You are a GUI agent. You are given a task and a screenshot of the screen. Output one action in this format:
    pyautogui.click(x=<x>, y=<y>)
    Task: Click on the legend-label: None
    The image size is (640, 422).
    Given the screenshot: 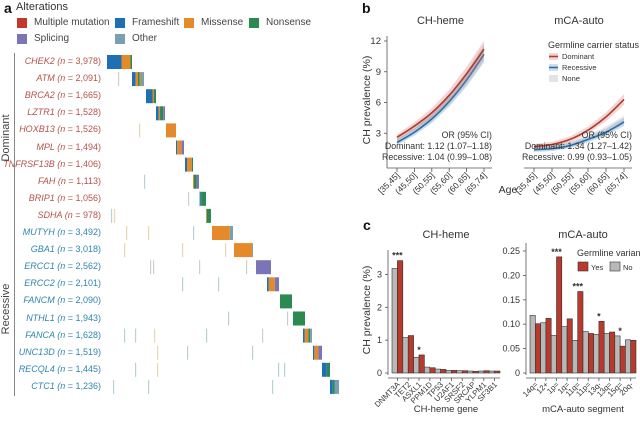 What is the action you would take?
    pyautogui.click(x=571, y=78)
    